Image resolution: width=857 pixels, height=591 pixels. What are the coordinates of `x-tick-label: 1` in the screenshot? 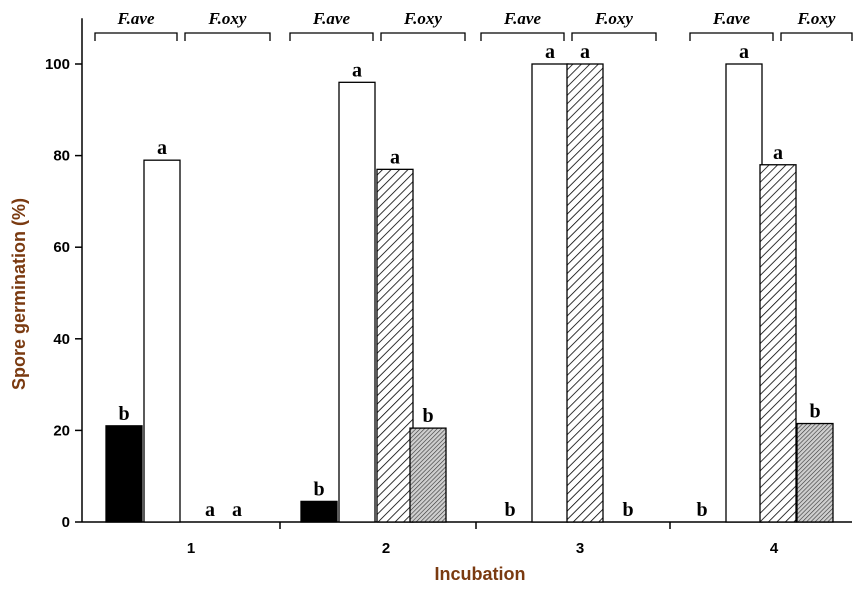 It's located at (191, 548).